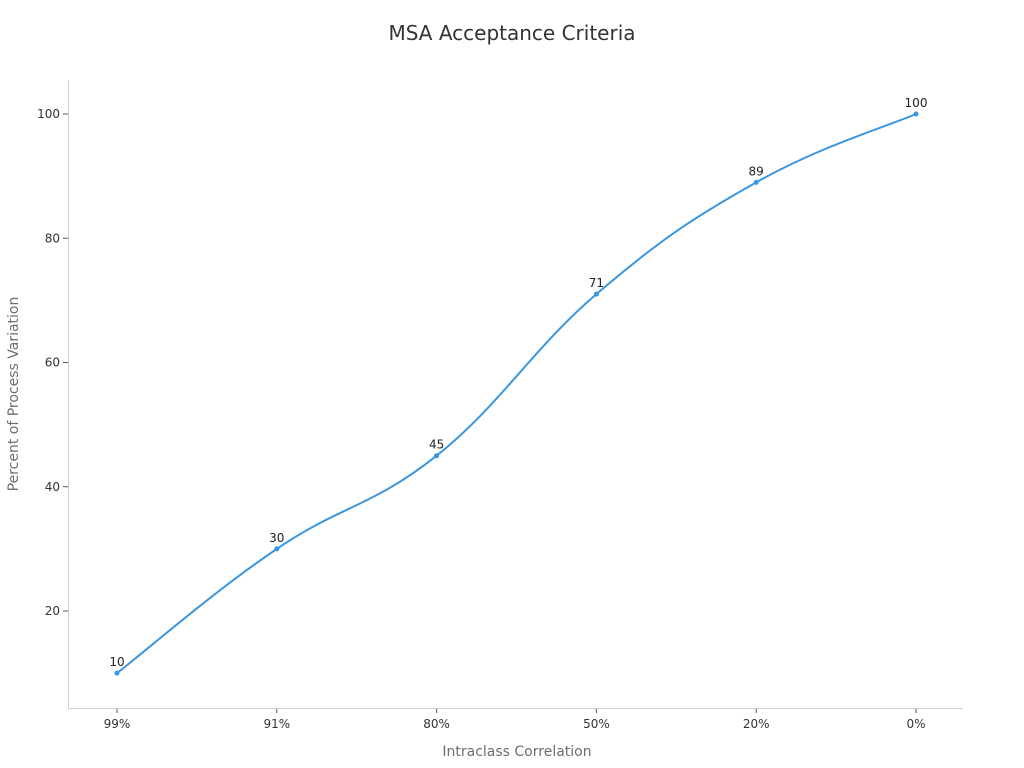  What do you see at coordinates (915, 724) in the screenshot?
I see `x-tick-label: 0%` at bounding box center [915, 724].